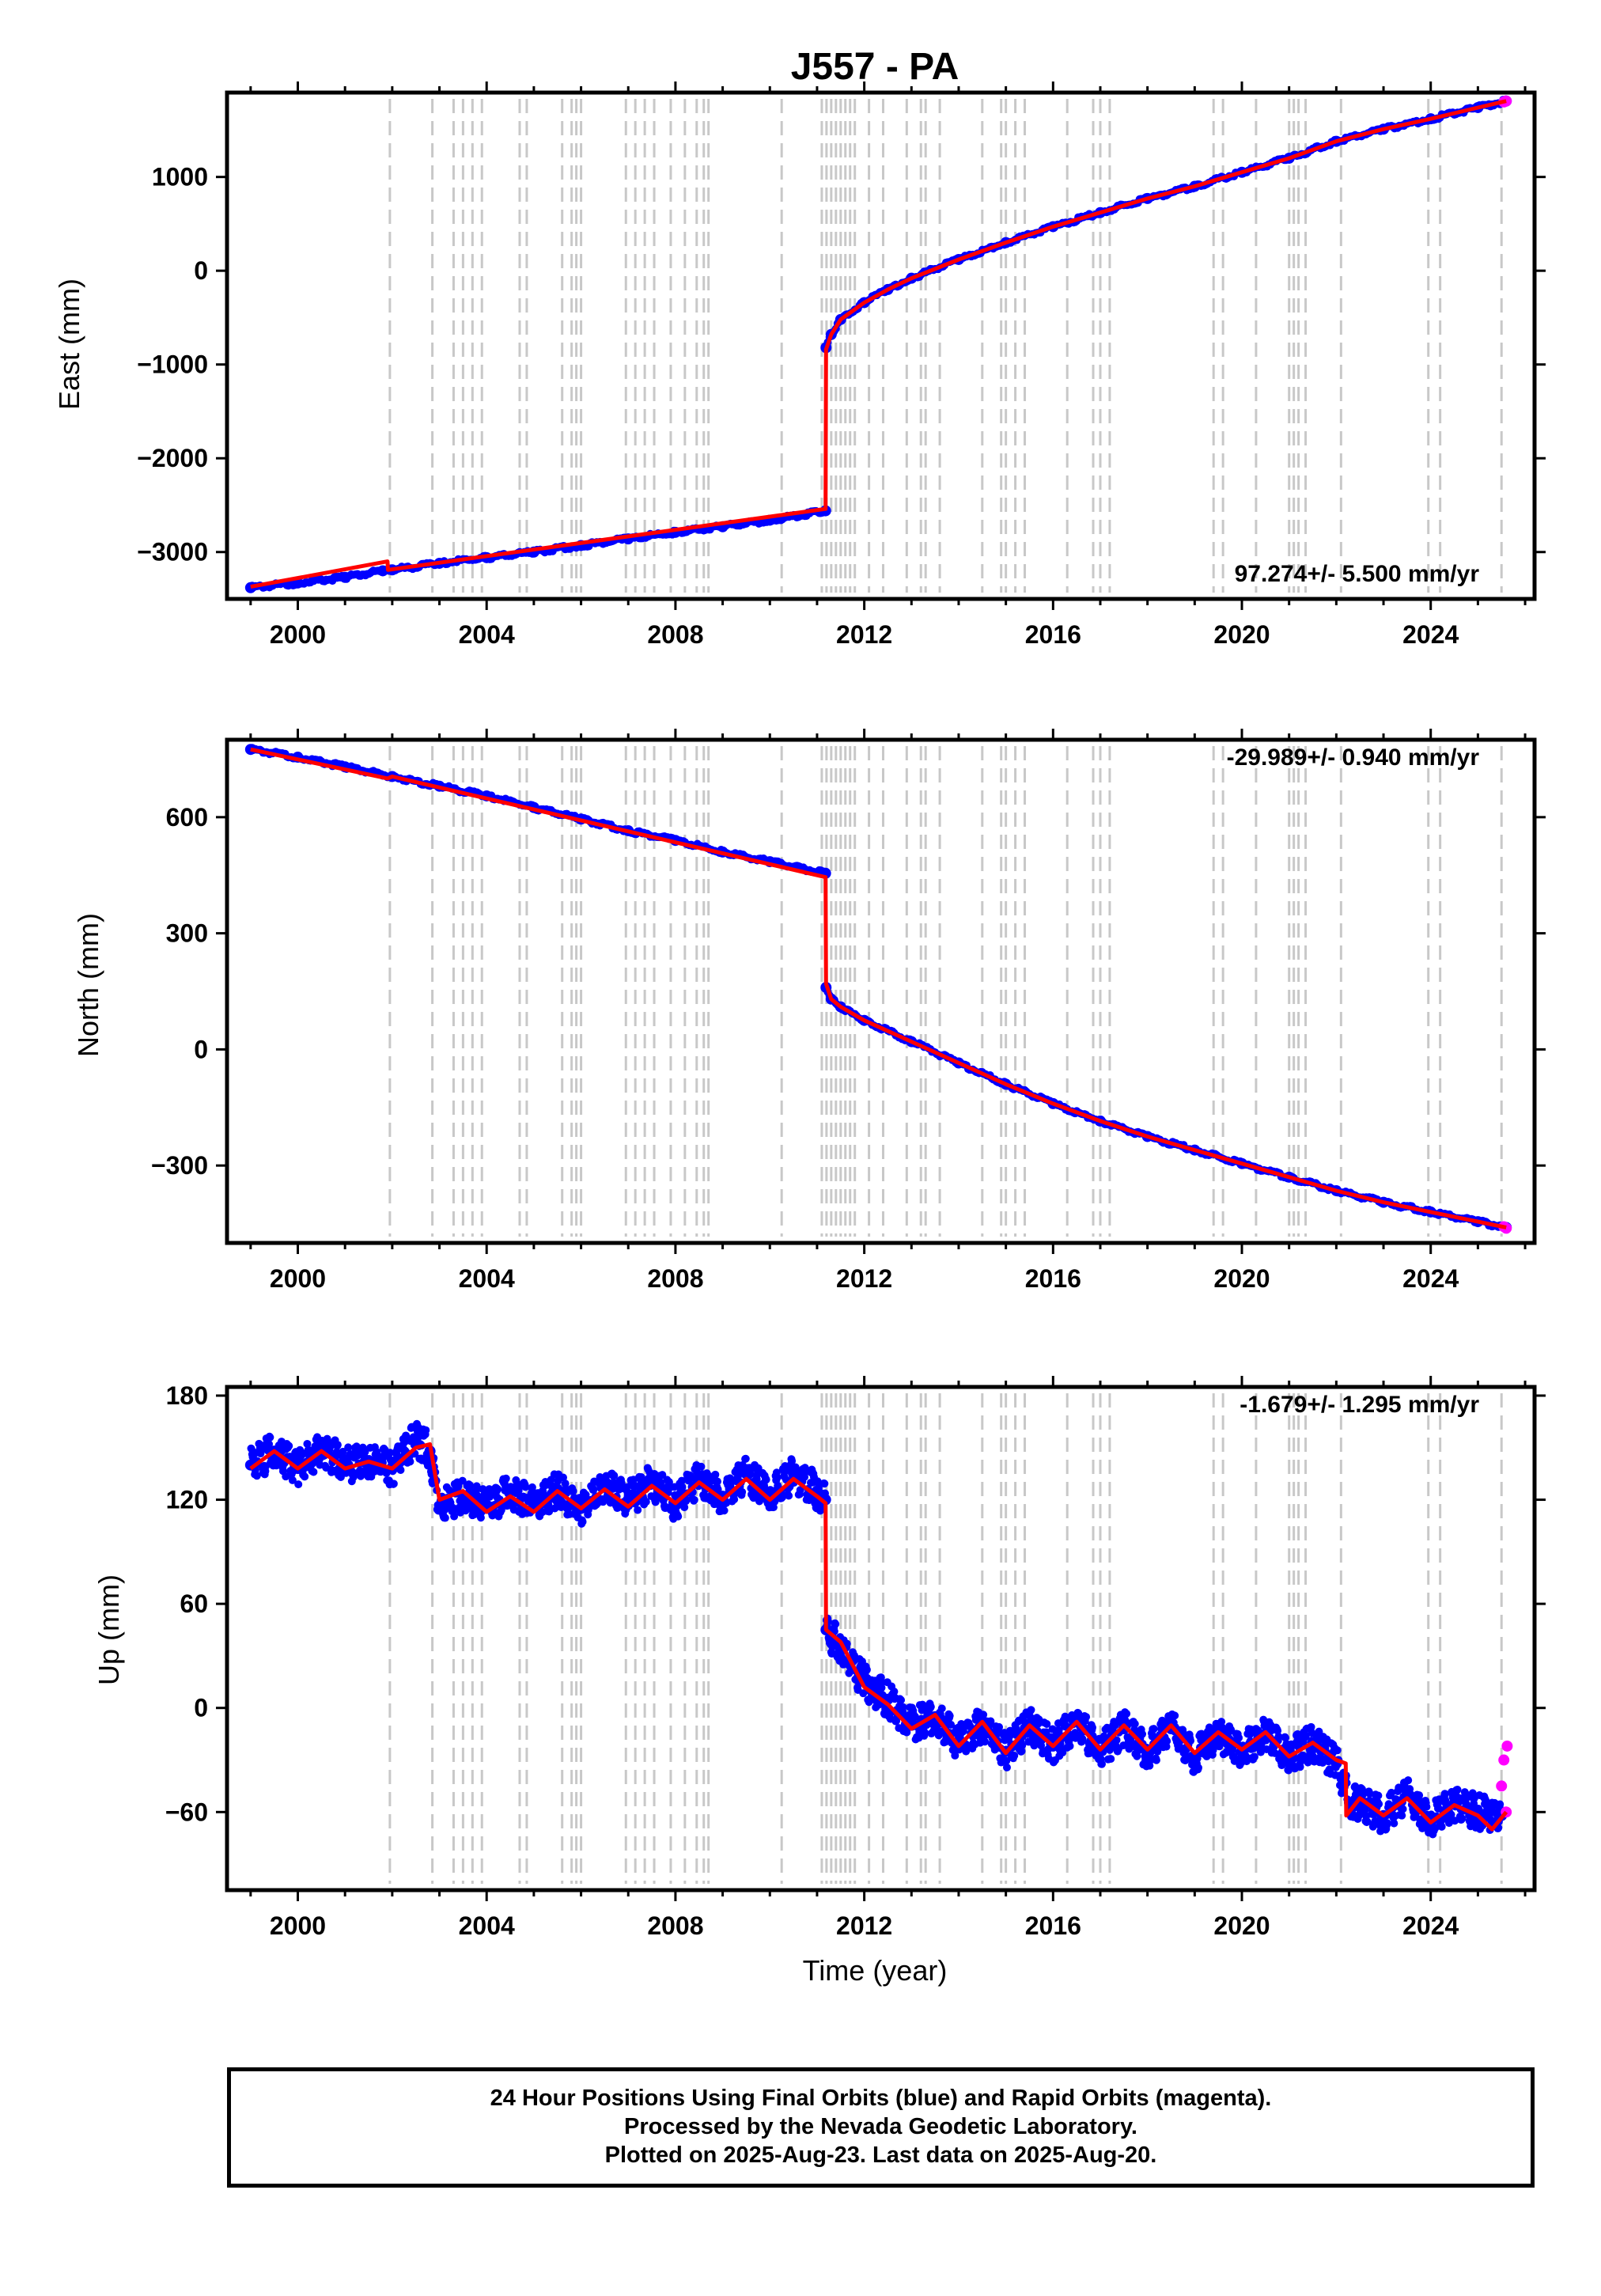 Image resolution: width=1601 pixels, height=2296 pixels. I want to click on north-ylabel: North (mm), so click(88, 985).